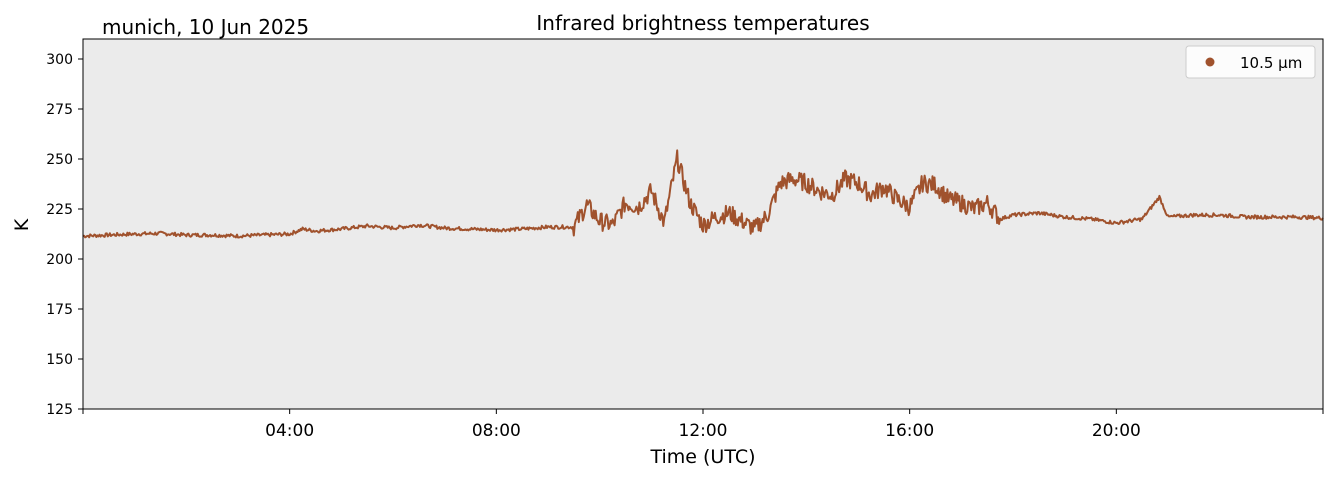  I want to click on y-axis-label: K, so click(22, 224).